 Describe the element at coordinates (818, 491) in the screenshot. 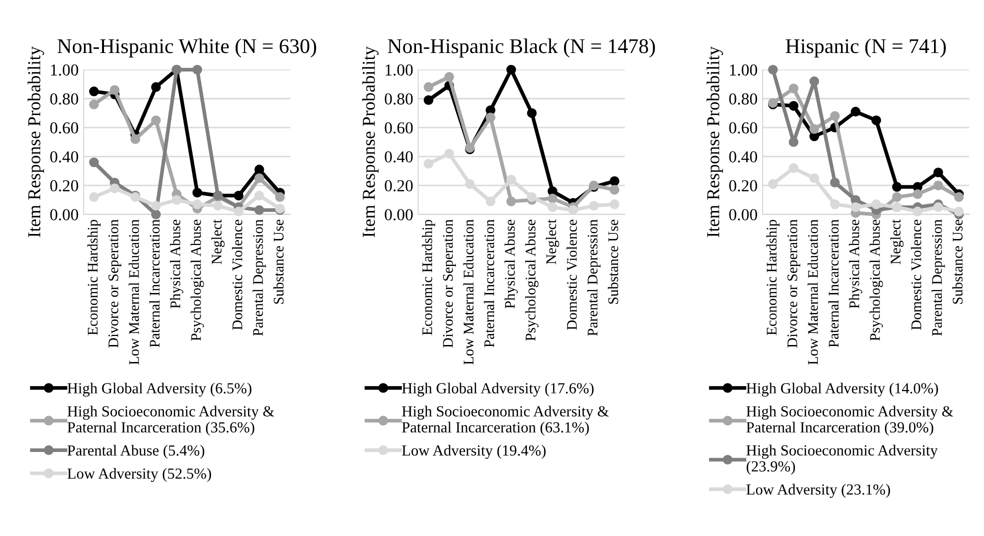

I see `legend-label: Low Adversity (23.1%)` at that location.